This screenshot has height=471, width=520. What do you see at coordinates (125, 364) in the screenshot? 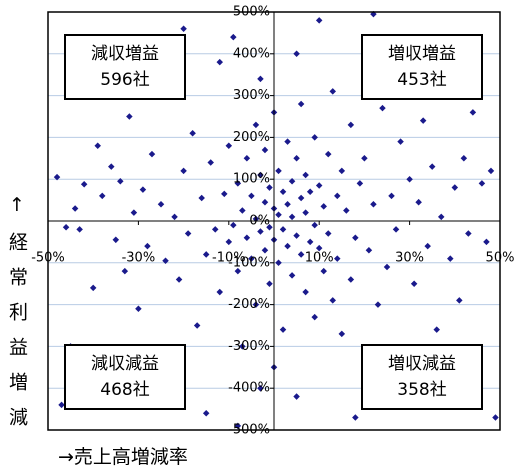
I see `annotation-label: 減収減益` at bounding box center [125, 364].